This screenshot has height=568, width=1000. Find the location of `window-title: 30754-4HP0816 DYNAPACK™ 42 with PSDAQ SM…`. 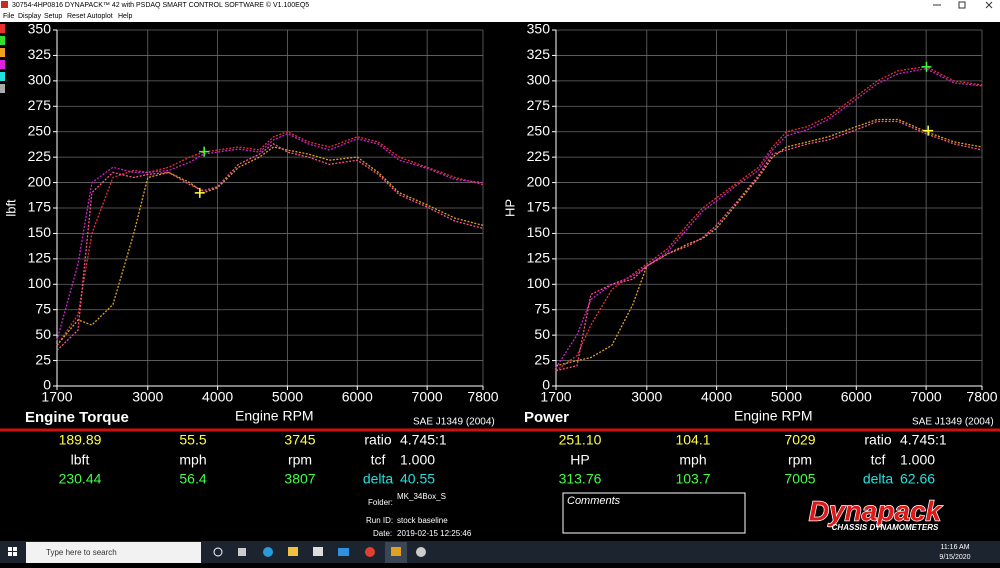

window-title: 30754-4HP0816 DYNAPACK™ 42 with PSDAQ SM… is located at coordinates (160, 5).